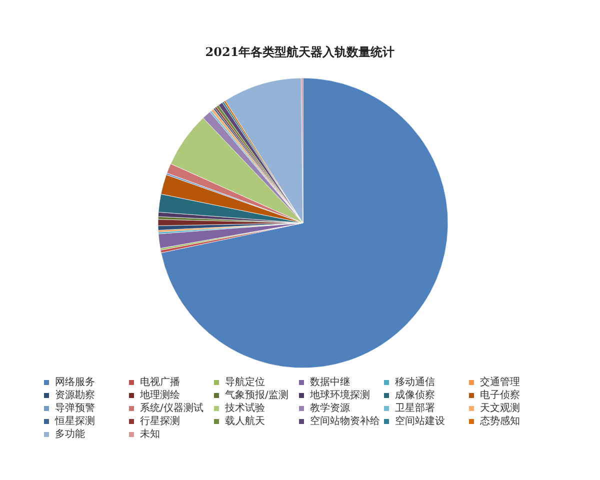 This screenshot has width=600, height=480. What do you see at coordinates (500, 421) in the screenshot?
I see `legend-label: 态势感知` at bounding box center [500, 421].